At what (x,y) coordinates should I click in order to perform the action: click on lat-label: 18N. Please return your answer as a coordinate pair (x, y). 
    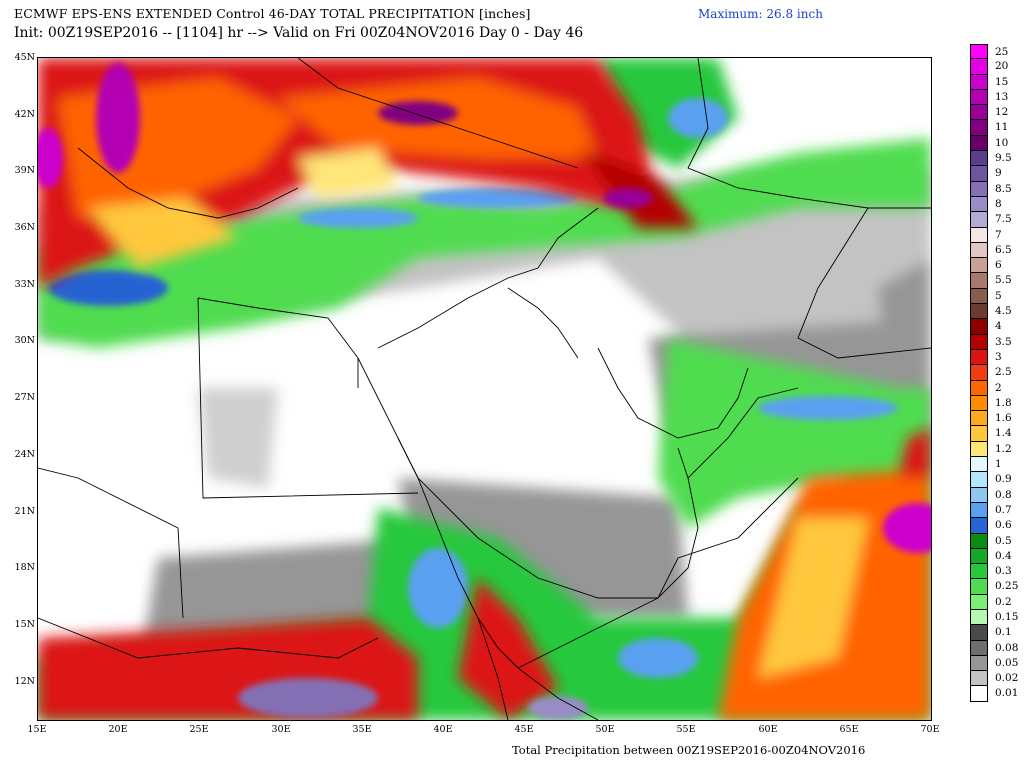
    Looking at the image, I should click on (24, 567).